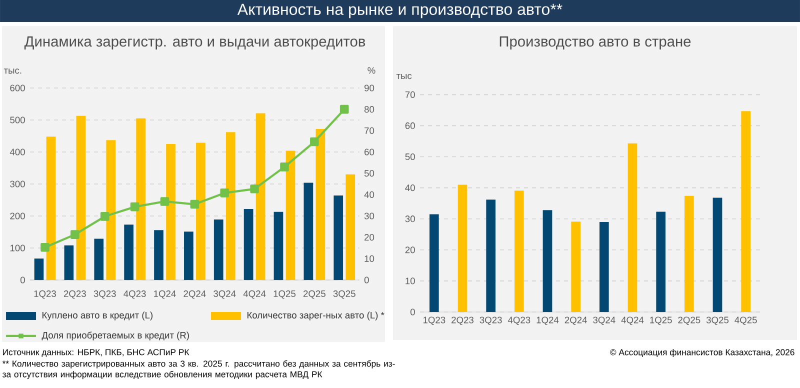 This screenshot has height=388, width=800. What do you see at coordinates (702, 353) in the screenshot?
I see `text: © Ассоциация финансистов Казахстана, 2026` at bounding box center [702, 353].